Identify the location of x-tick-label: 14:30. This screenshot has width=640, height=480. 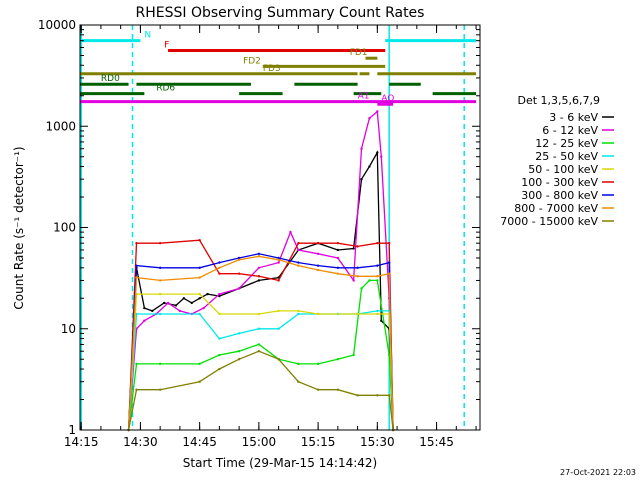
(140, 442).